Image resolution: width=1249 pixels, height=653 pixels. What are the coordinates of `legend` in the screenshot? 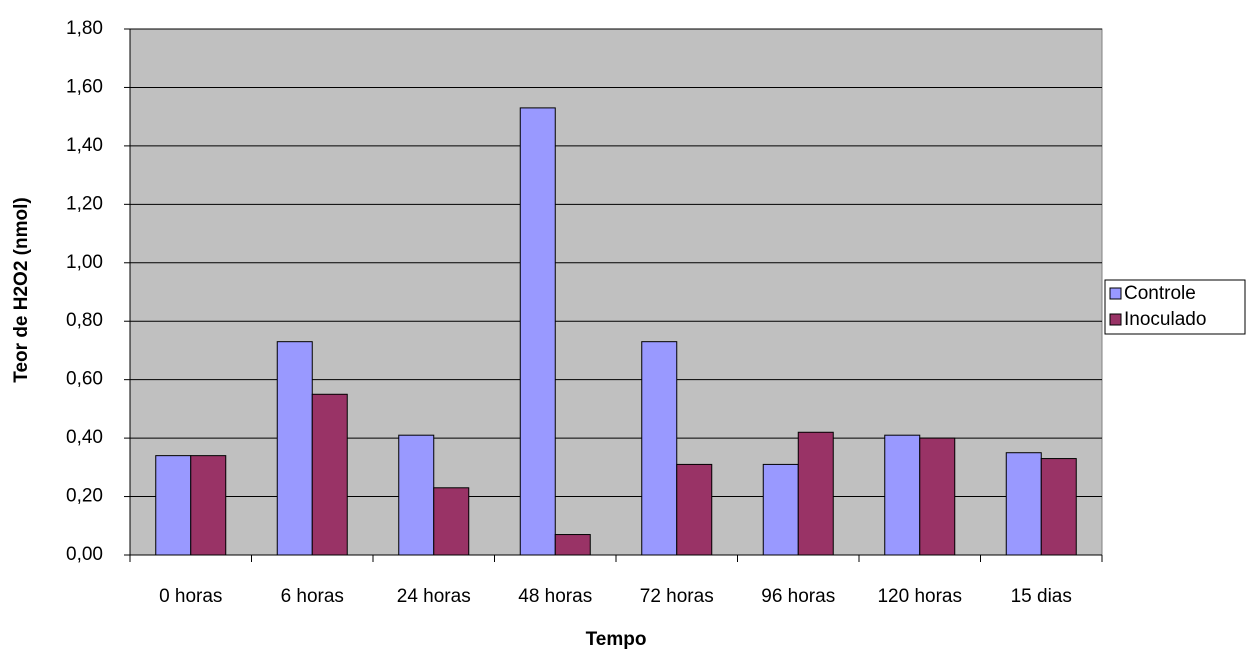 It's located at (1175, 307).